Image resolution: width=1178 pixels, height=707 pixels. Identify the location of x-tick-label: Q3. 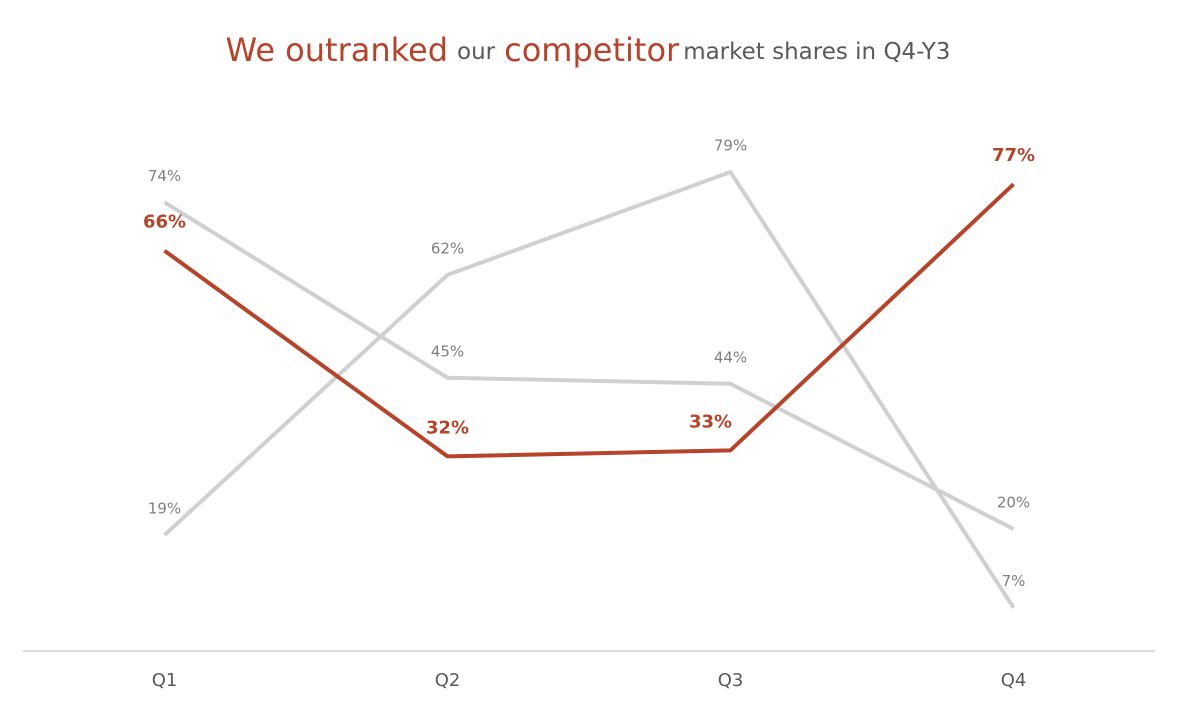
(731, 680).